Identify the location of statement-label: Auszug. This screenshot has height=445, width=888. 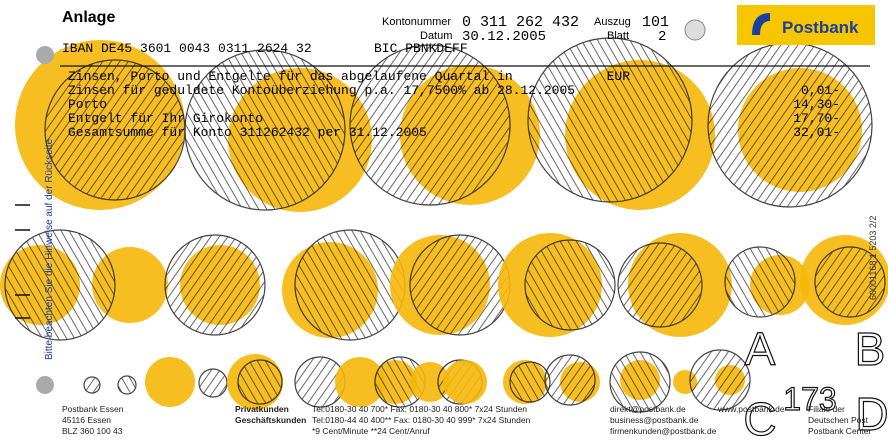
(612, 22).